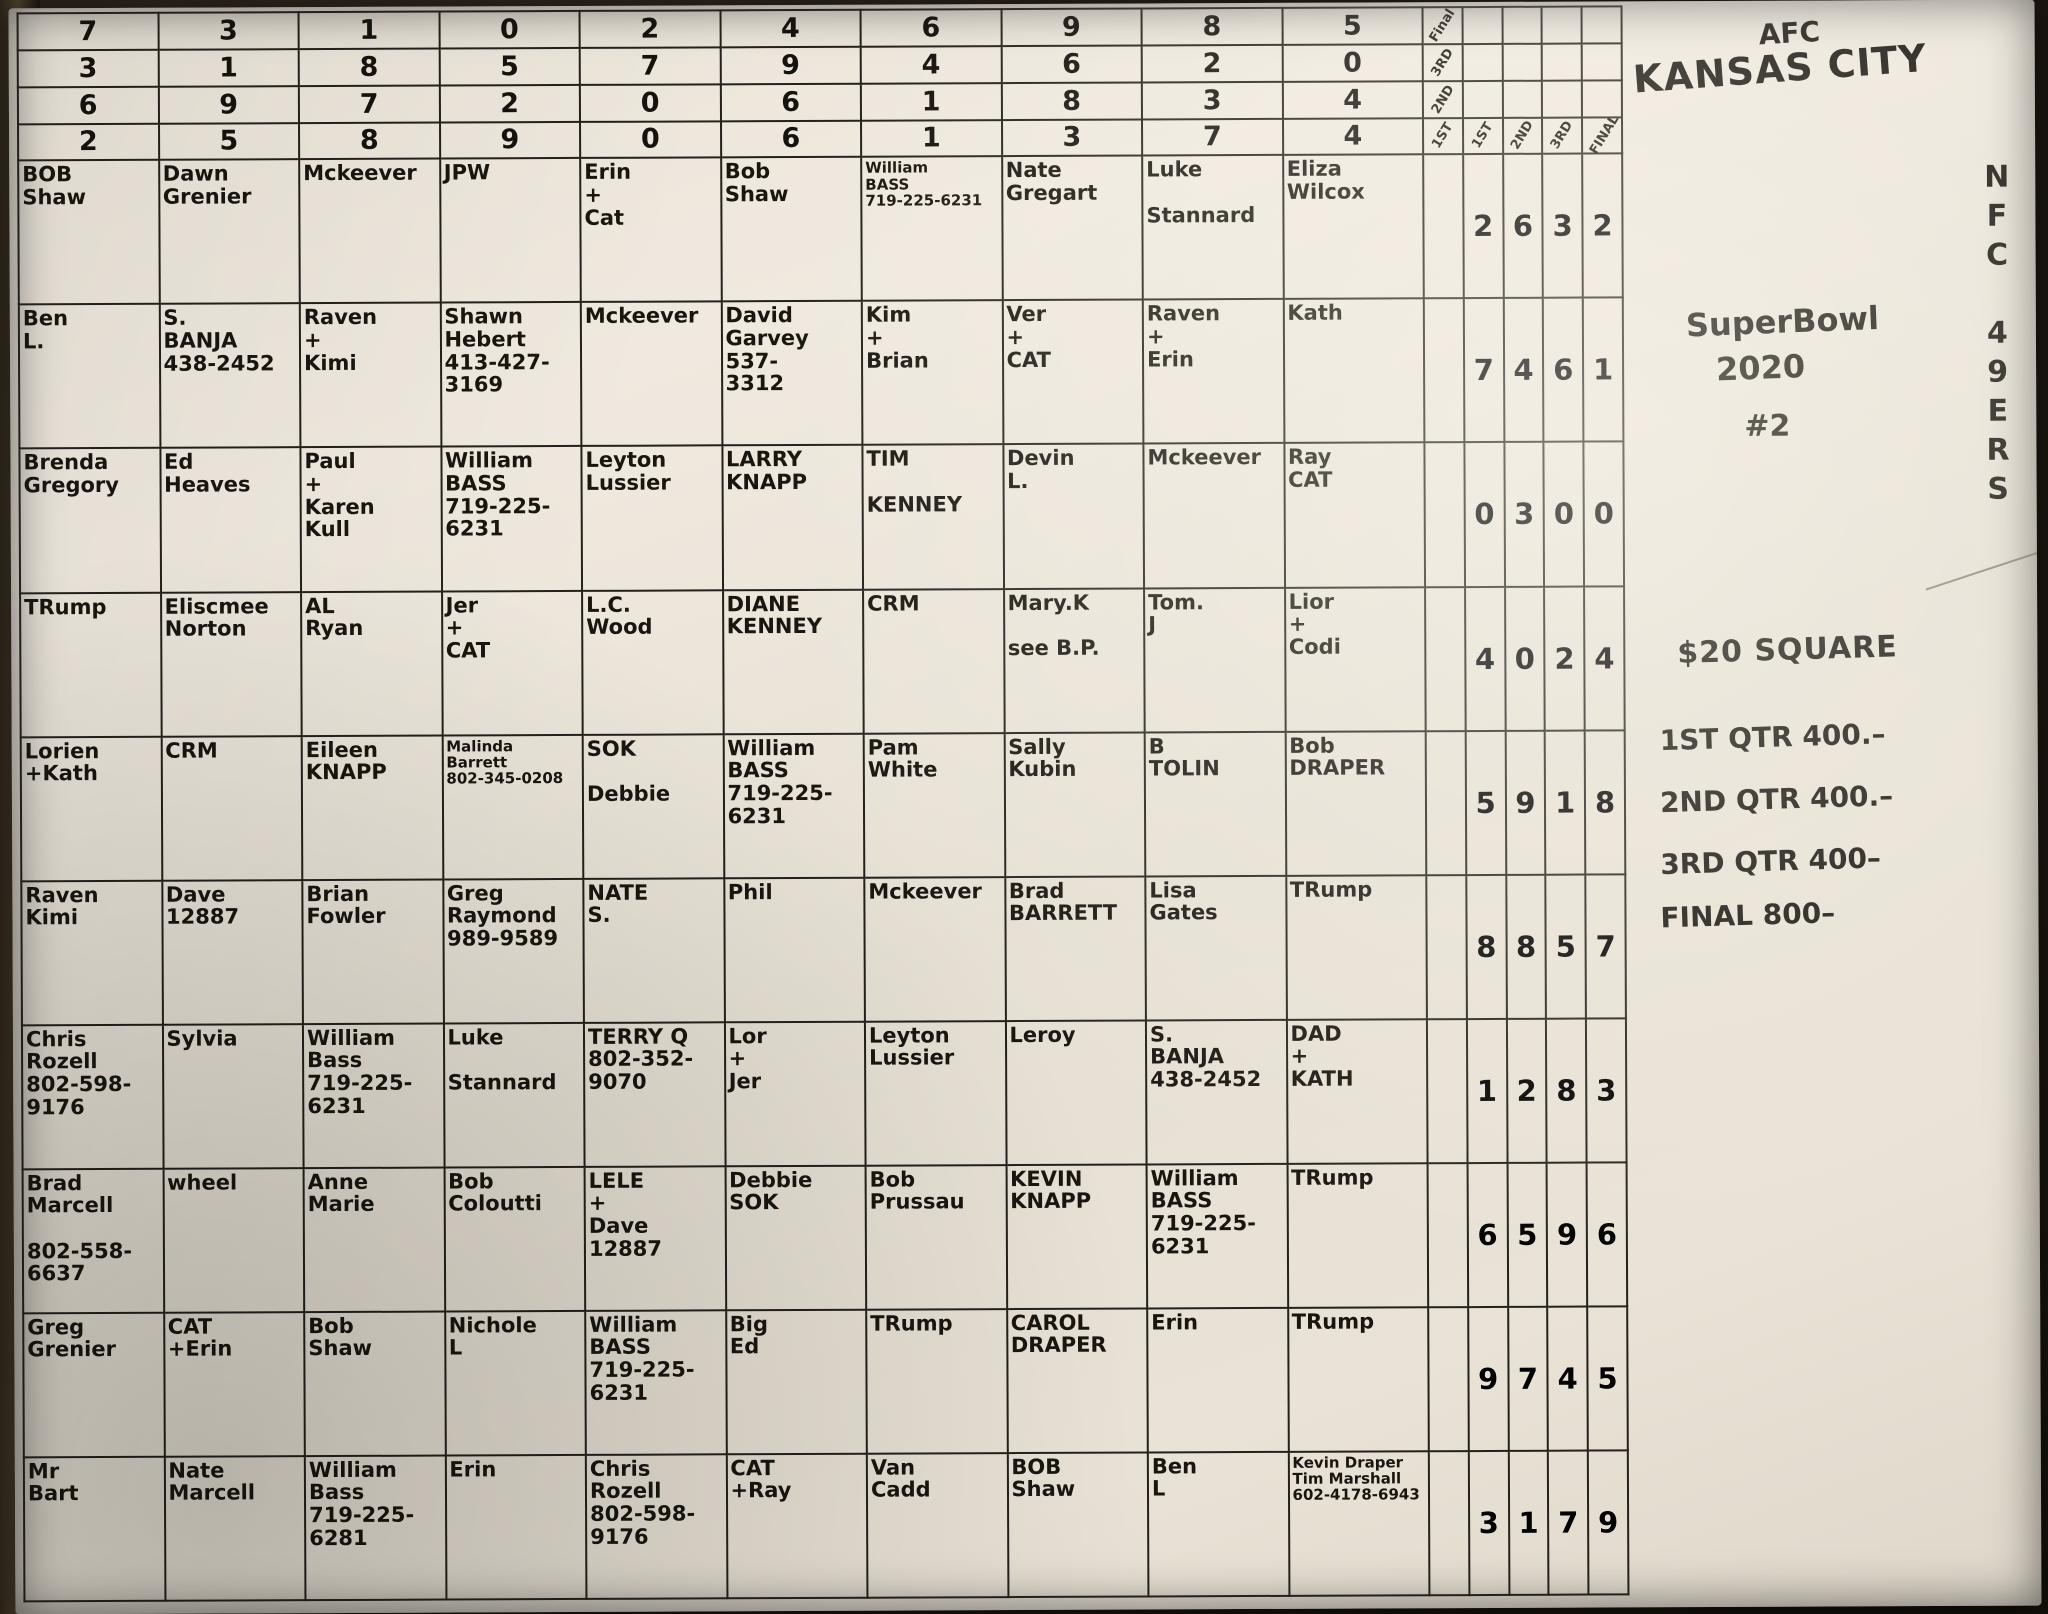 The image size is (2048, 1614). What do you see at coordinates (796, 1238) in the screenshot?
I see `square-cell: Debbie SOK` at bounding box center [796, 1238].